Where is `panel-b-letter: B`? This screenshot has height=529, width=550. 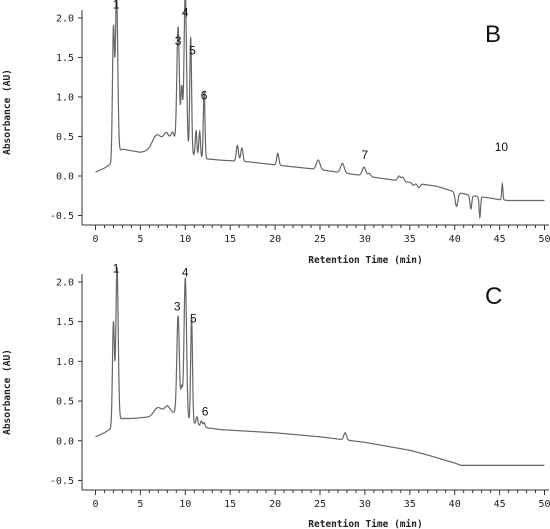
panel-b-letter: B is located at coordinates (493, 34).